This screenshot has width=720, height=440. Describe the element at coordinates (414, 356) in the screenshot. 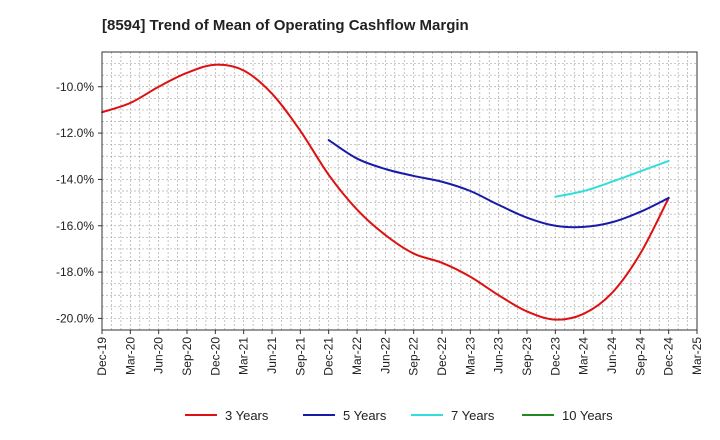

I see `x-tick-label: Sep-22` at that location.